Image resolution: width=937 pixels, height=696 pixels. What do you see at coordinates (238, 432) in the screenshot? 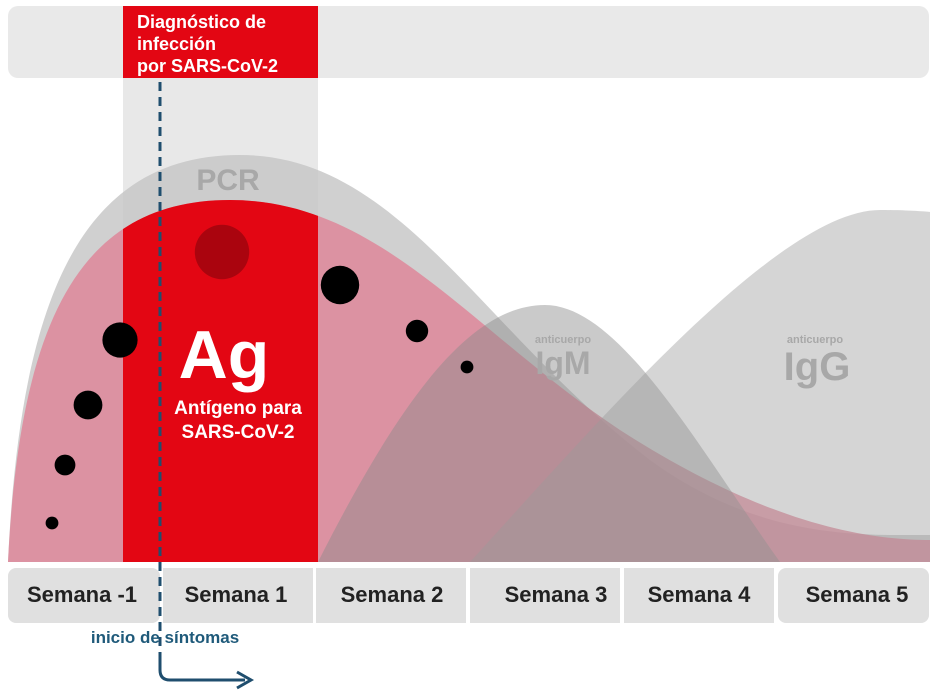
I see `antigen-description: SARS-CoV-2` at bounding box center [238, 432].